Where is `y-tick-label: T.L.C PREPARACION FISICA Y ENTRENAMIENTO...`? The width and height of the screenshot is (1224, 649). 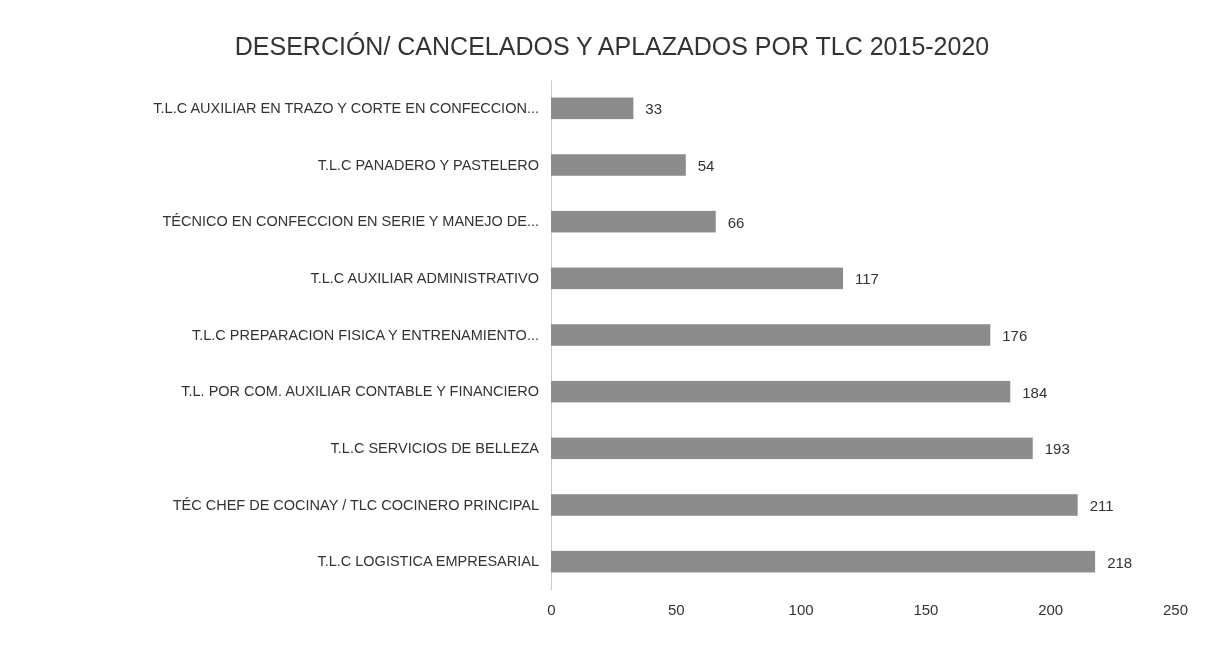
y-tick-label: T.L.C PREPARACION FISICA Y ENTRENAMIENTO... is located at coordinates (365, 334).